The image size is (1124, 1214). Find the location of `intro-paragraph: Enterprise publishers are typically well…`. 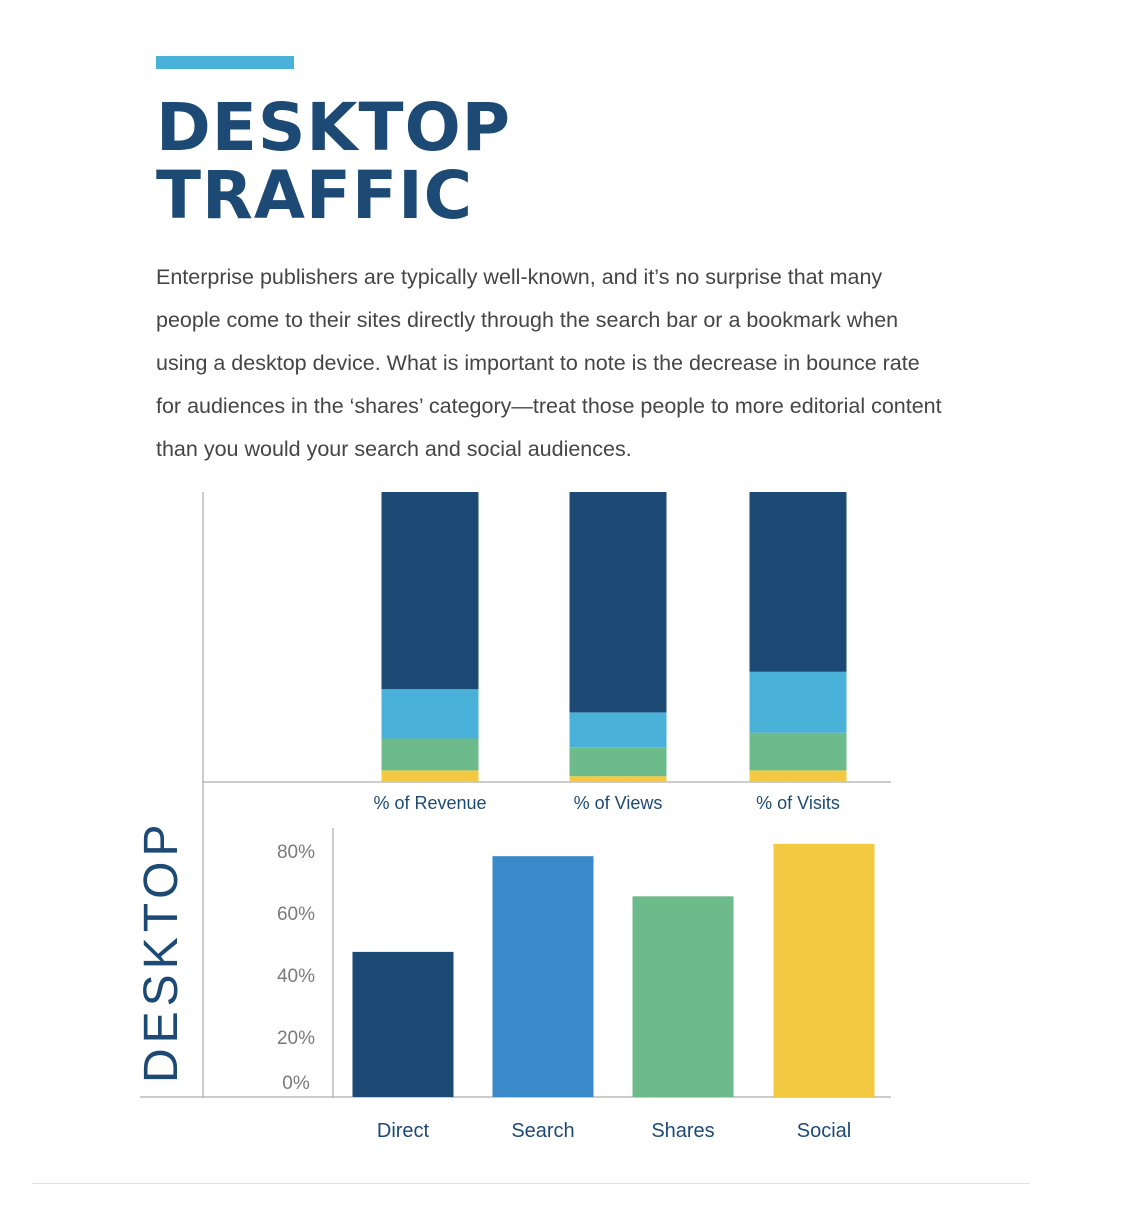

intro-paragraph: Enterprise publishers are typically well… is located at coordinates (549, 363).